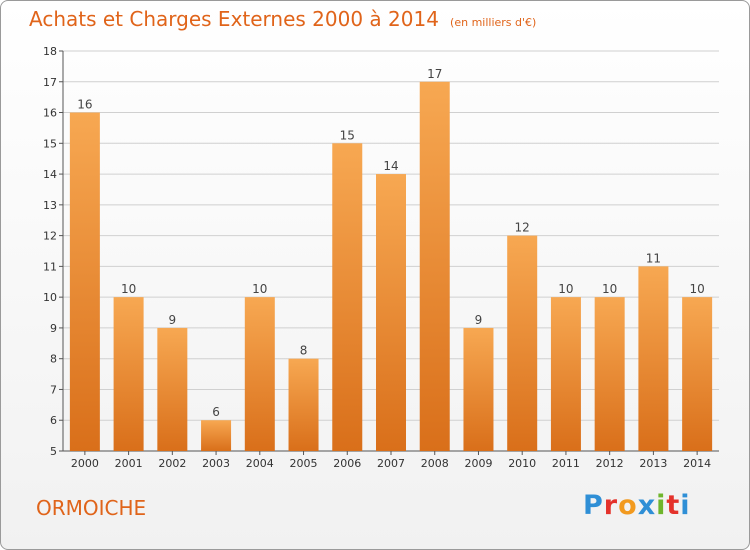 The width and height of the screenshot is (750, 550). Describe the element at coordinates (653, 463) in the screenshot. I see `x-tick-label: 2013` at that location.